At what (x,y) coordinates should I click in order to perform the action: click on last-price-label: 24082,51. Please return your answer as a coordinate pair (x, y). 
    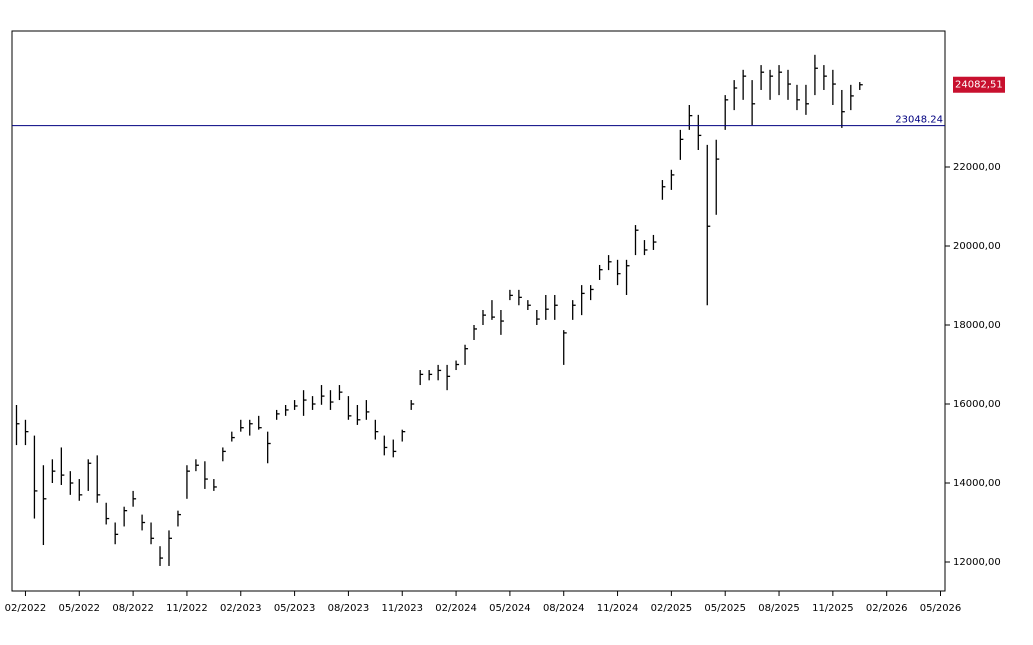
    Looking at the image, I should click on (979, 85).